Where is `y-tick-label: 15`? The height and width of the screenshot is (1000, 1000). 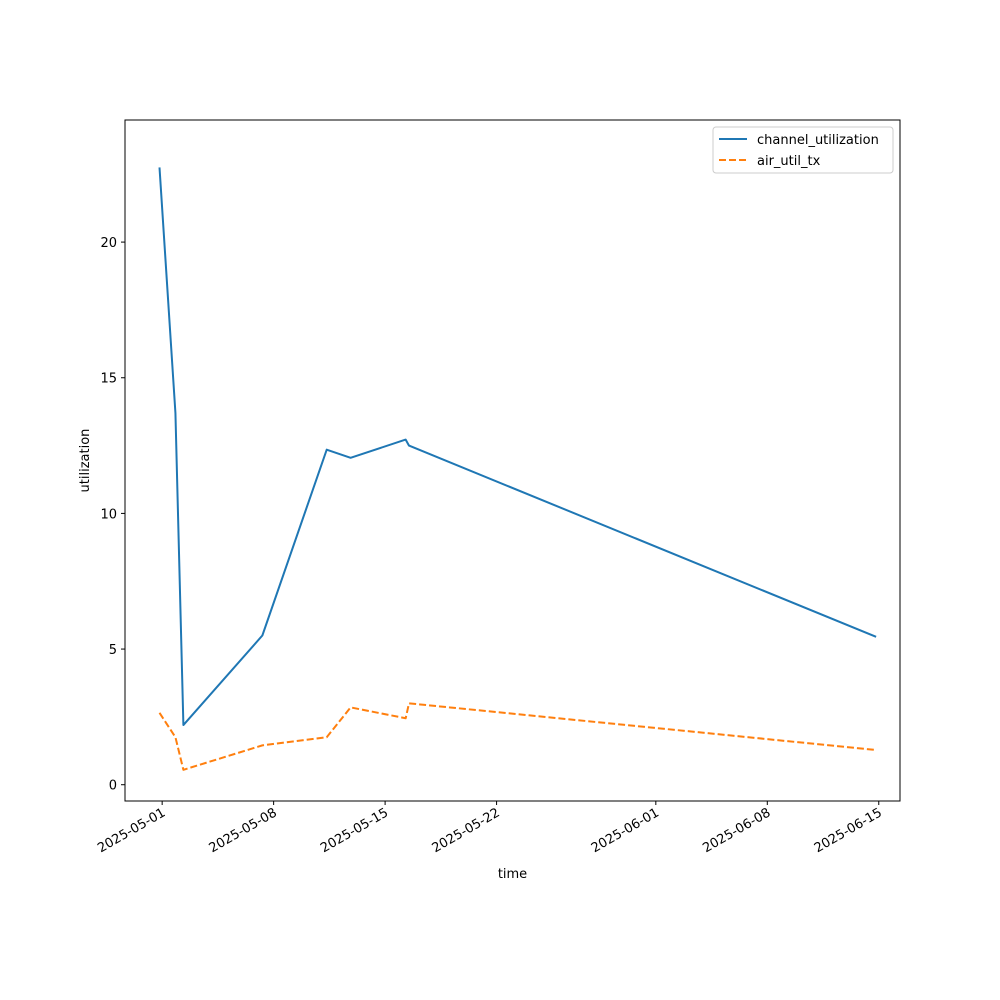 y-tick-label: 15 is located at coordinates (108, 379).